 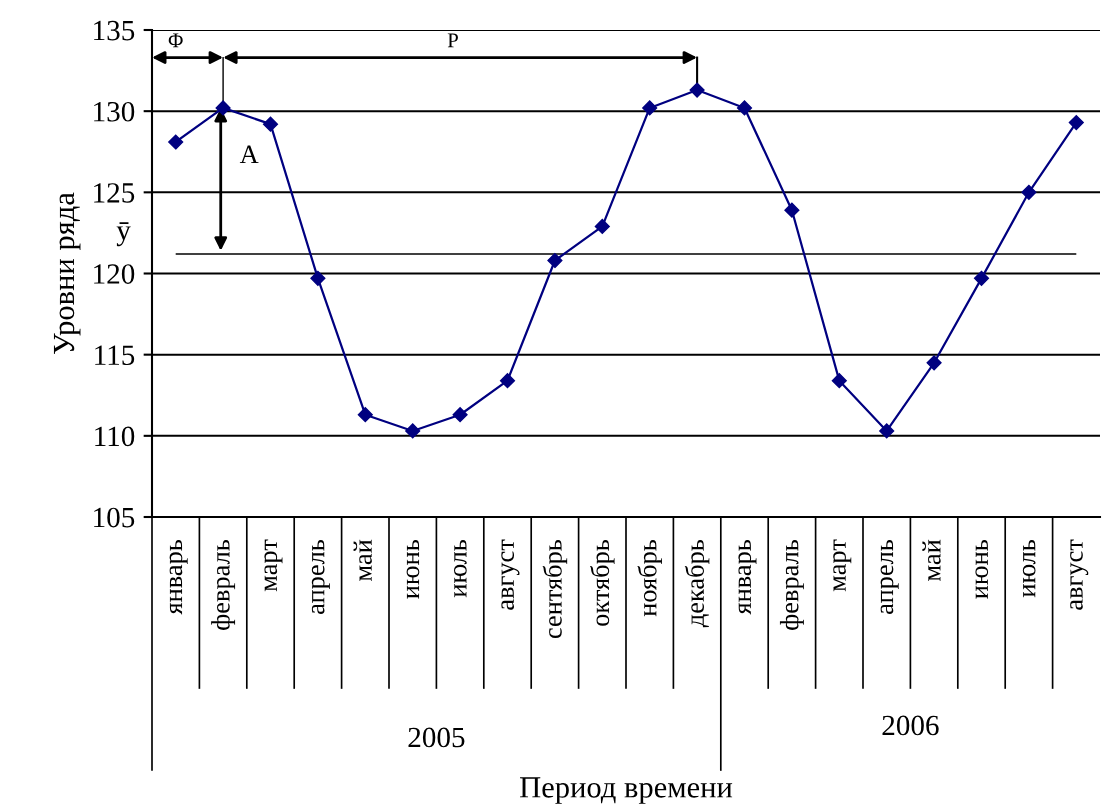 What do you see at coordinates (175, 40) in the screenshot?
I see `annotation: Φ` at bounding box center [175, 40].